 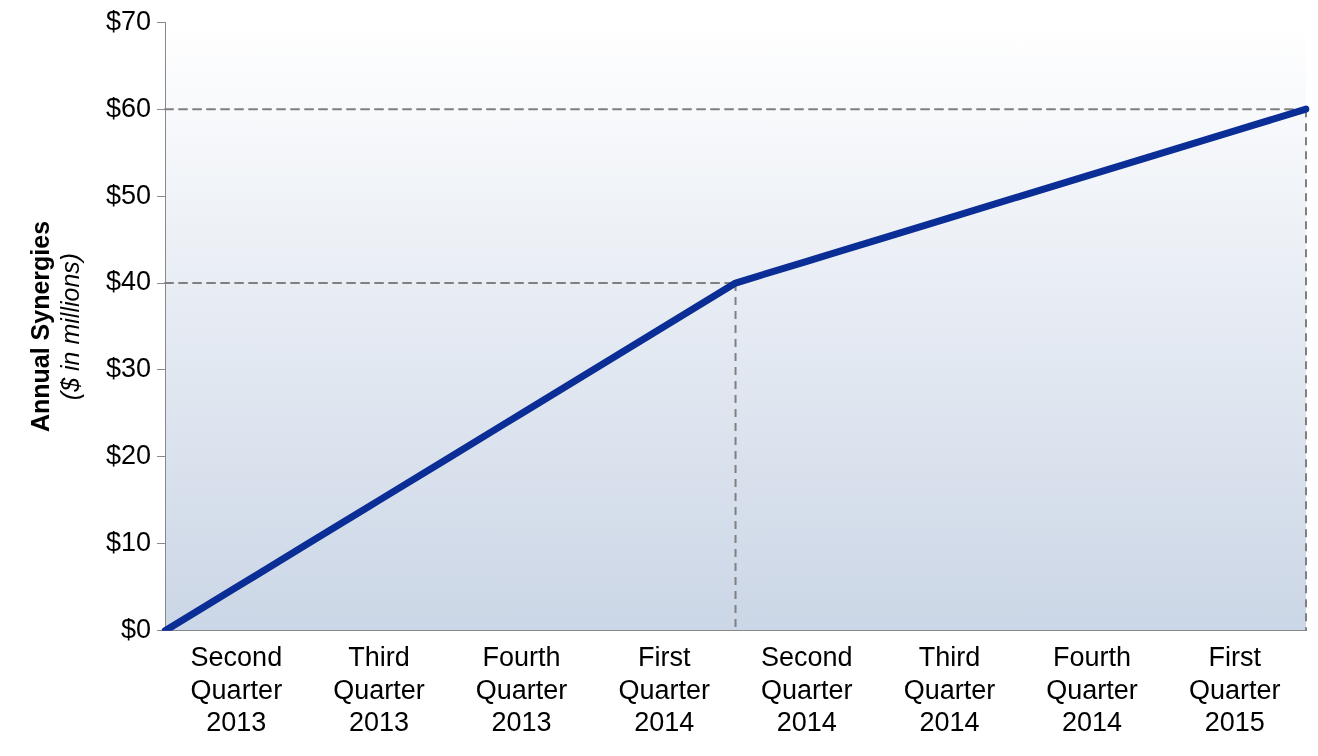 I want to click on y-tick-label: $50, so click(x=128, y=194).